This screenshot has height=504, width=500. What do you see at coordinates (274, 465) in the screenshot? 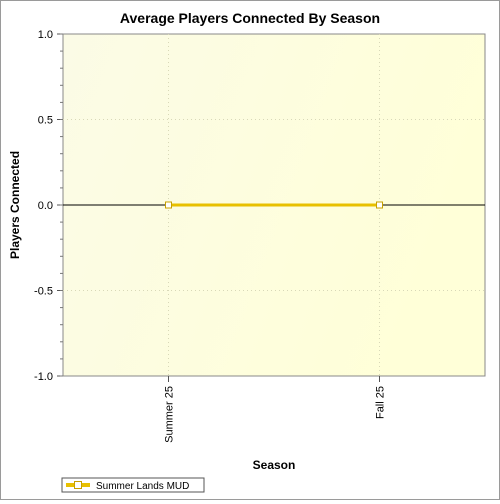
I see `x-axis-label: Season` at bounding box center [274, 465].